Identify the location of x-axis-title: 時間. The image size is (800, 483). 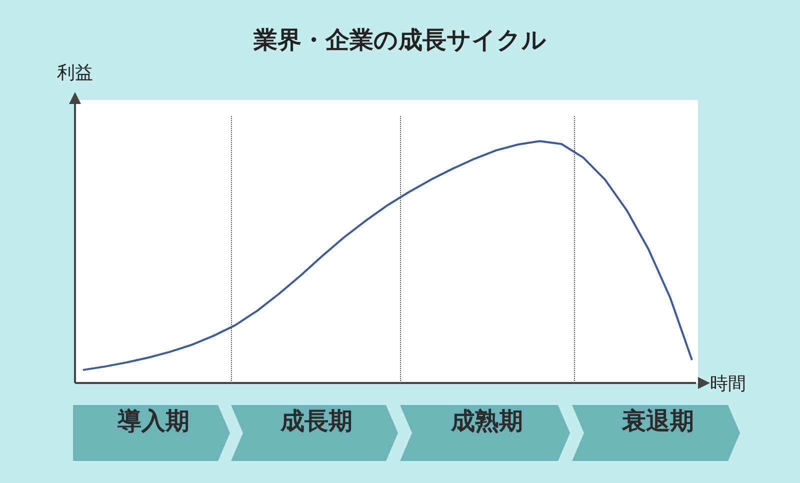
(728, 384).